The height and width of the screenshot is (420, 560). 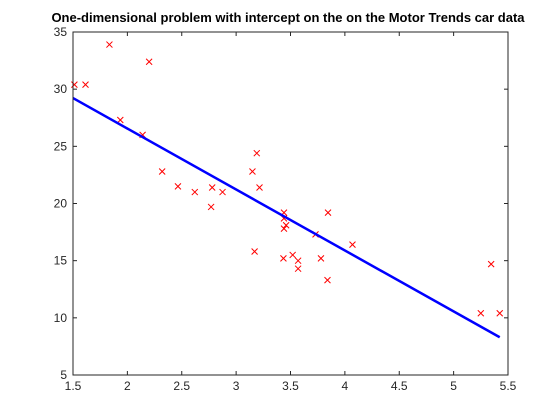 What do you see at coordinates (61, 204) in the screenshot?
I see `y-tick-label: 20` at bounding box center [61, 204].